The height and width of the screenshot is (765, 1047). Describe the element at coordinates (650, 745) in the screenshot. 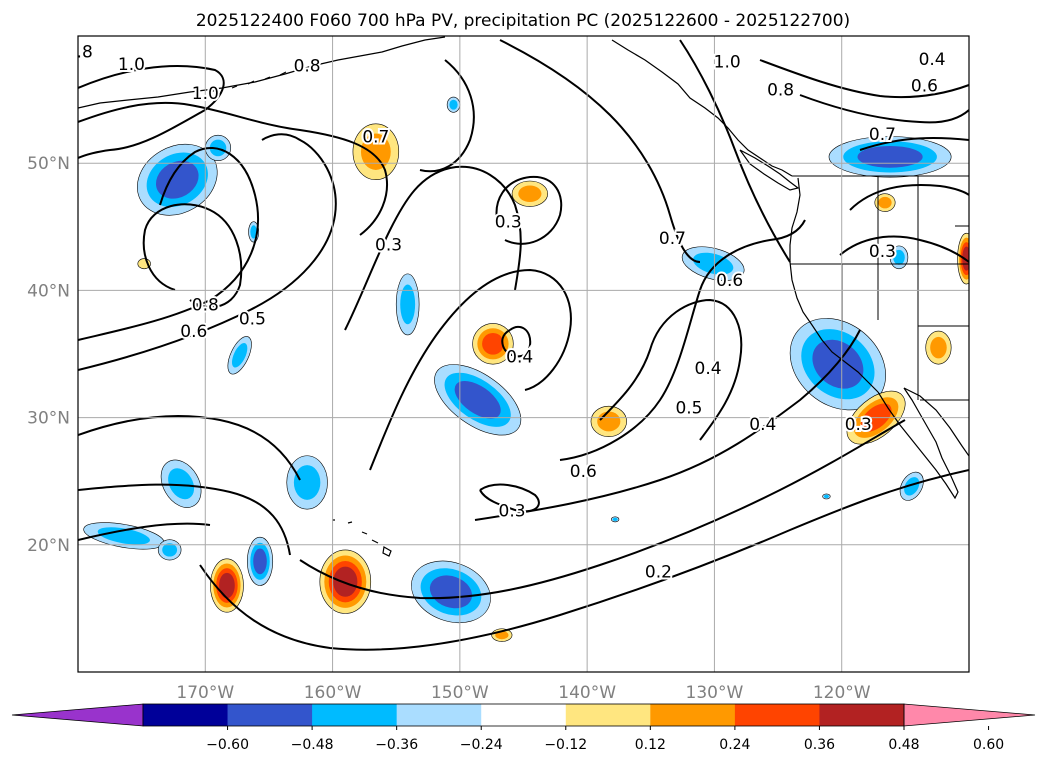

I see `colorbar-tick-label: 0.12` at that location.